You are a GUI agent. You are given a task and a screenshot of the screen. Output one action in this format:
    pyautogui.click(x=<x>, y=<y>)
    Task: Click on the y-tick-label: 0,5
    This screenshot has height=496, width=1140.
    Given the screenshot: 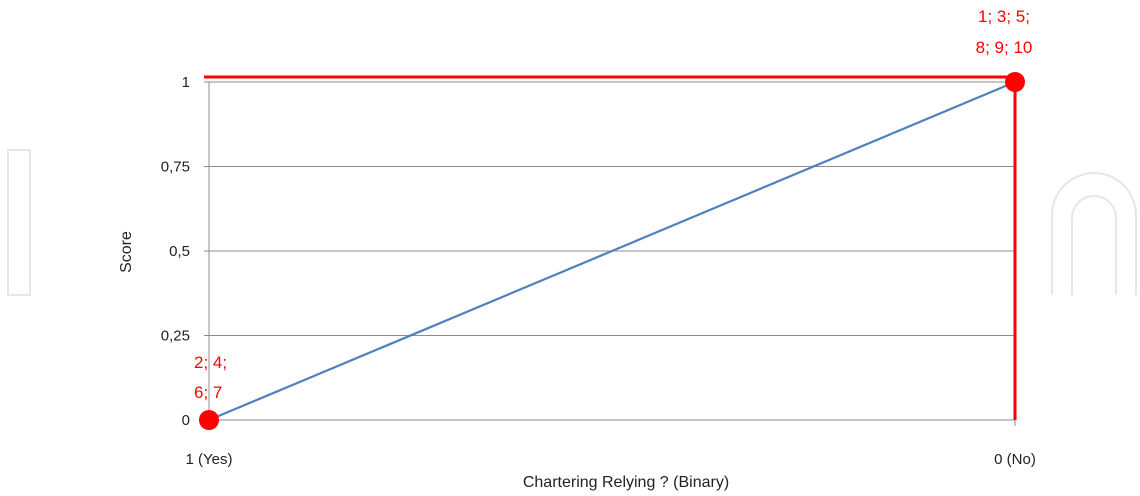 What is the action you would take?
    pyautogui.click(x=179, y=251)
    